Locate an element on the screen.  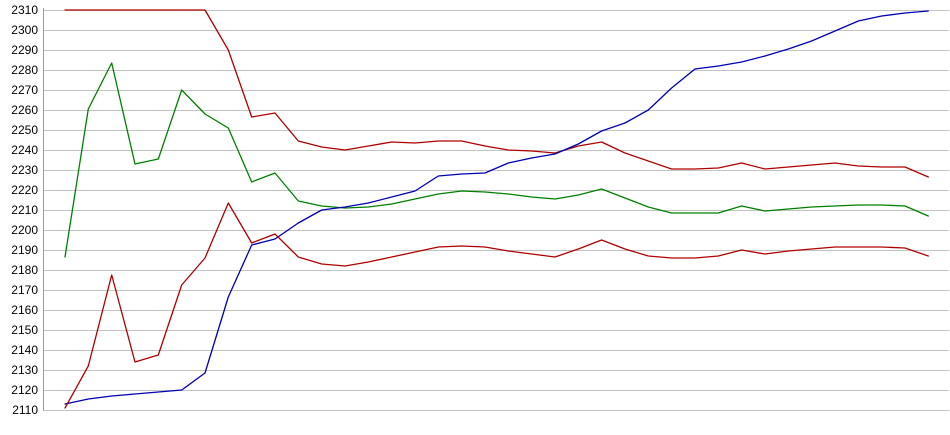
y-tick-label: 2260 is located at coordinates (24, 110).